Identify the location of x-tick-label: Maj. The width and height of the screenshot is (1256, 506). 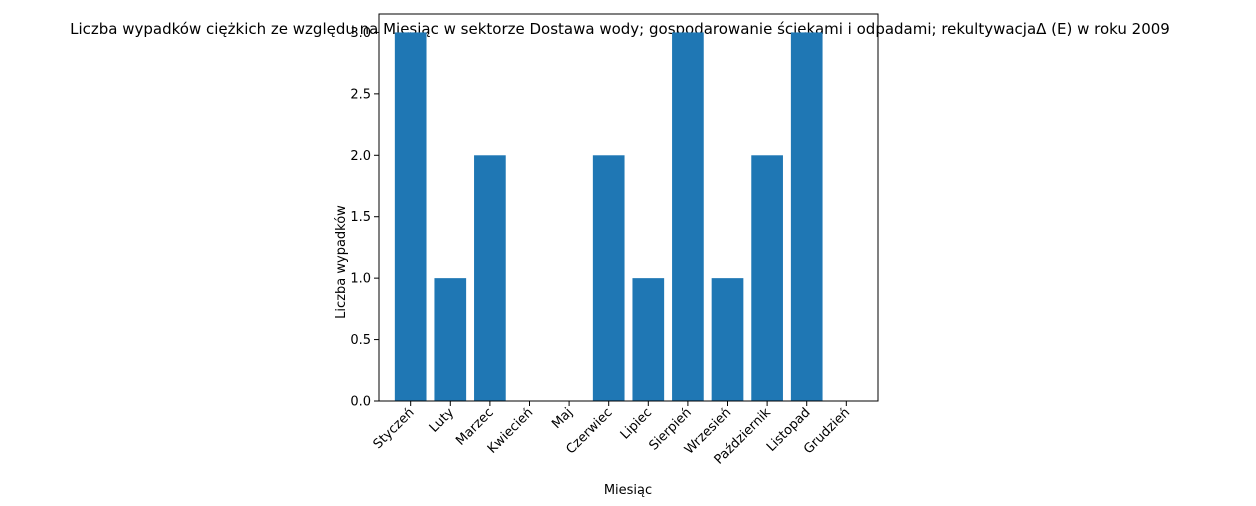
(562, 418).